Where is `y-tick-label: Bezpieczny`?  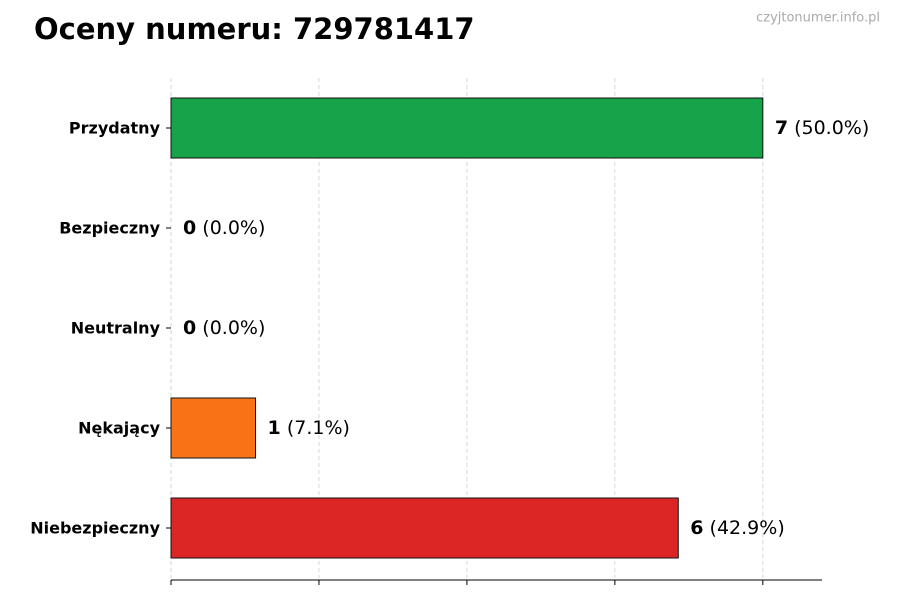 y-tick-label: Bezpieczny is located at coordinates (109, 228).